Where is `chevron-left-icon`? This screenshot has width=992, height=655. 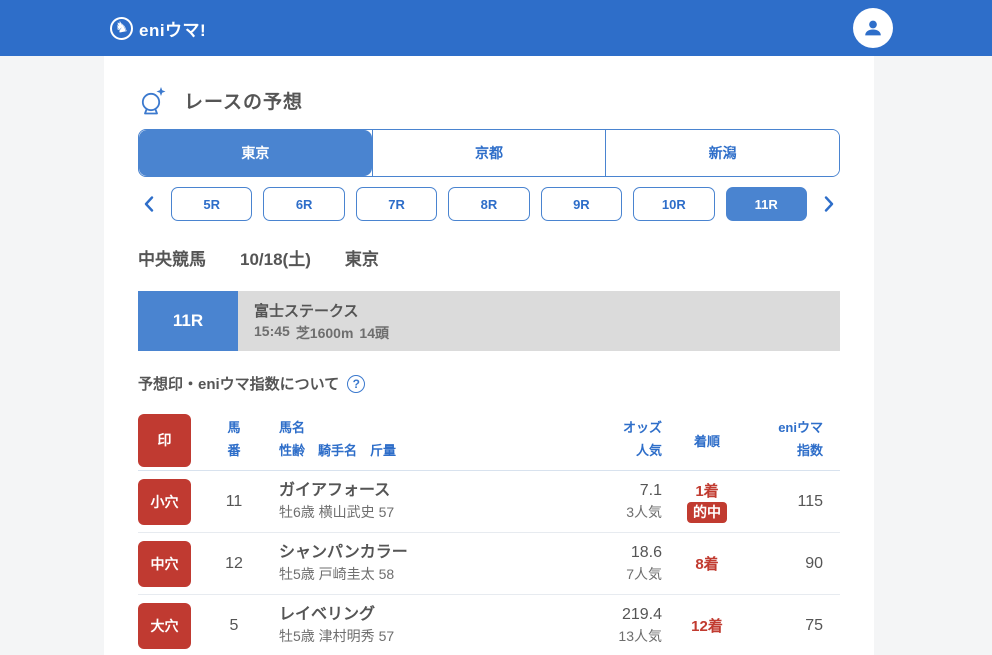 chevron-left-icon is located at coordinates (149, 204).